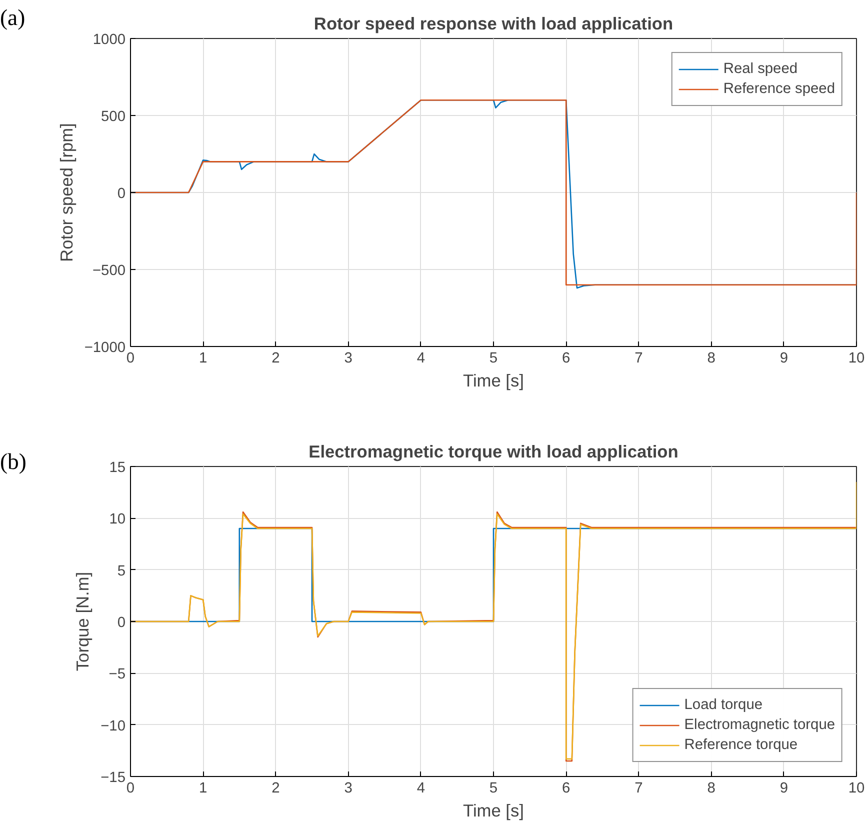 This screenshot has width=866, height=832. What do you see at coordinates (741, 745) in the screenshot?
I see `legend-label: Reference torque` at bounding box center [741, 745].